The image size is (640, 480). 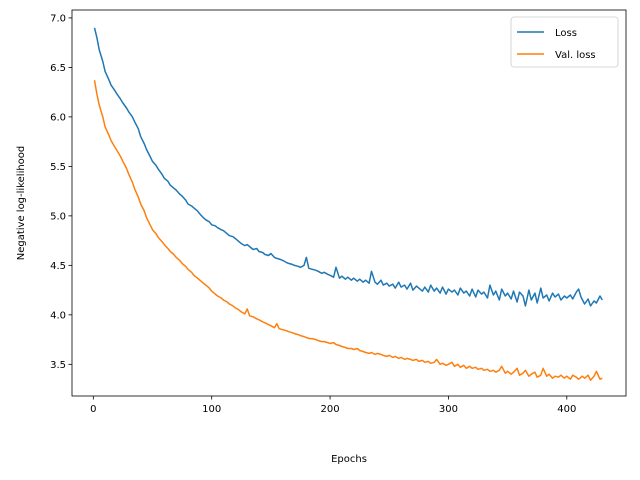 I want to click on legend: Loss Val. loss, so click(x=564, y=42).